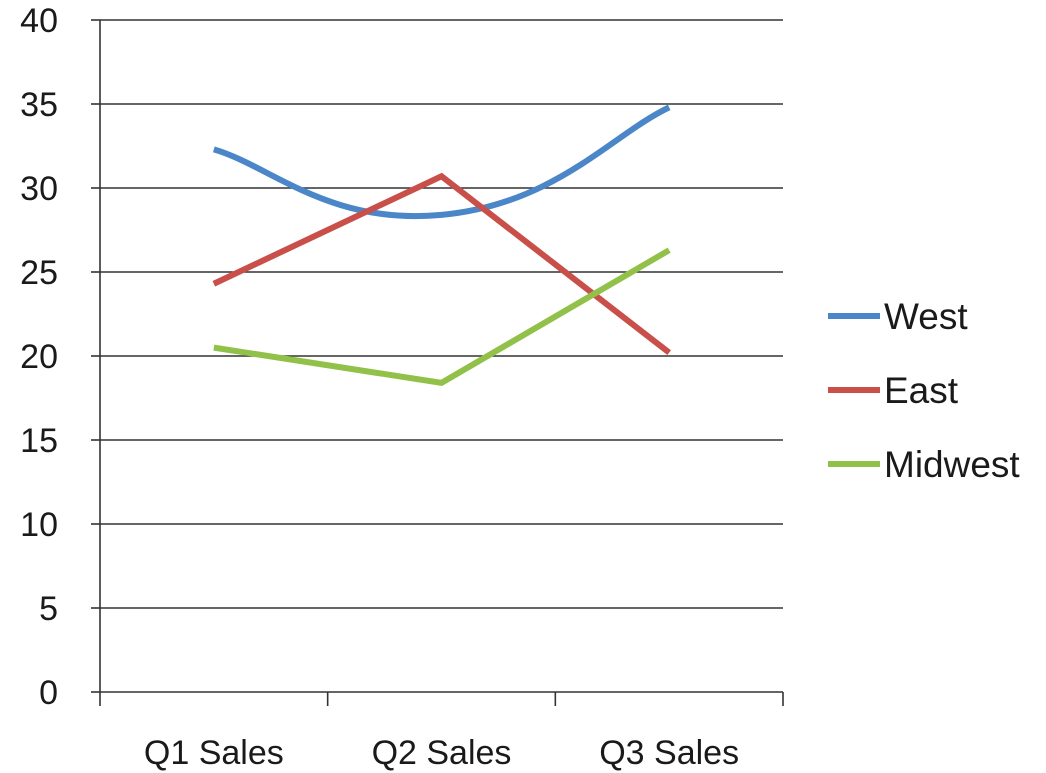 The width and height of the screenshot is (1046, 773). Describe the element at coordinates (669, 753) in the screenshot. I see `x-category-label: Q3 Sales` at that location.